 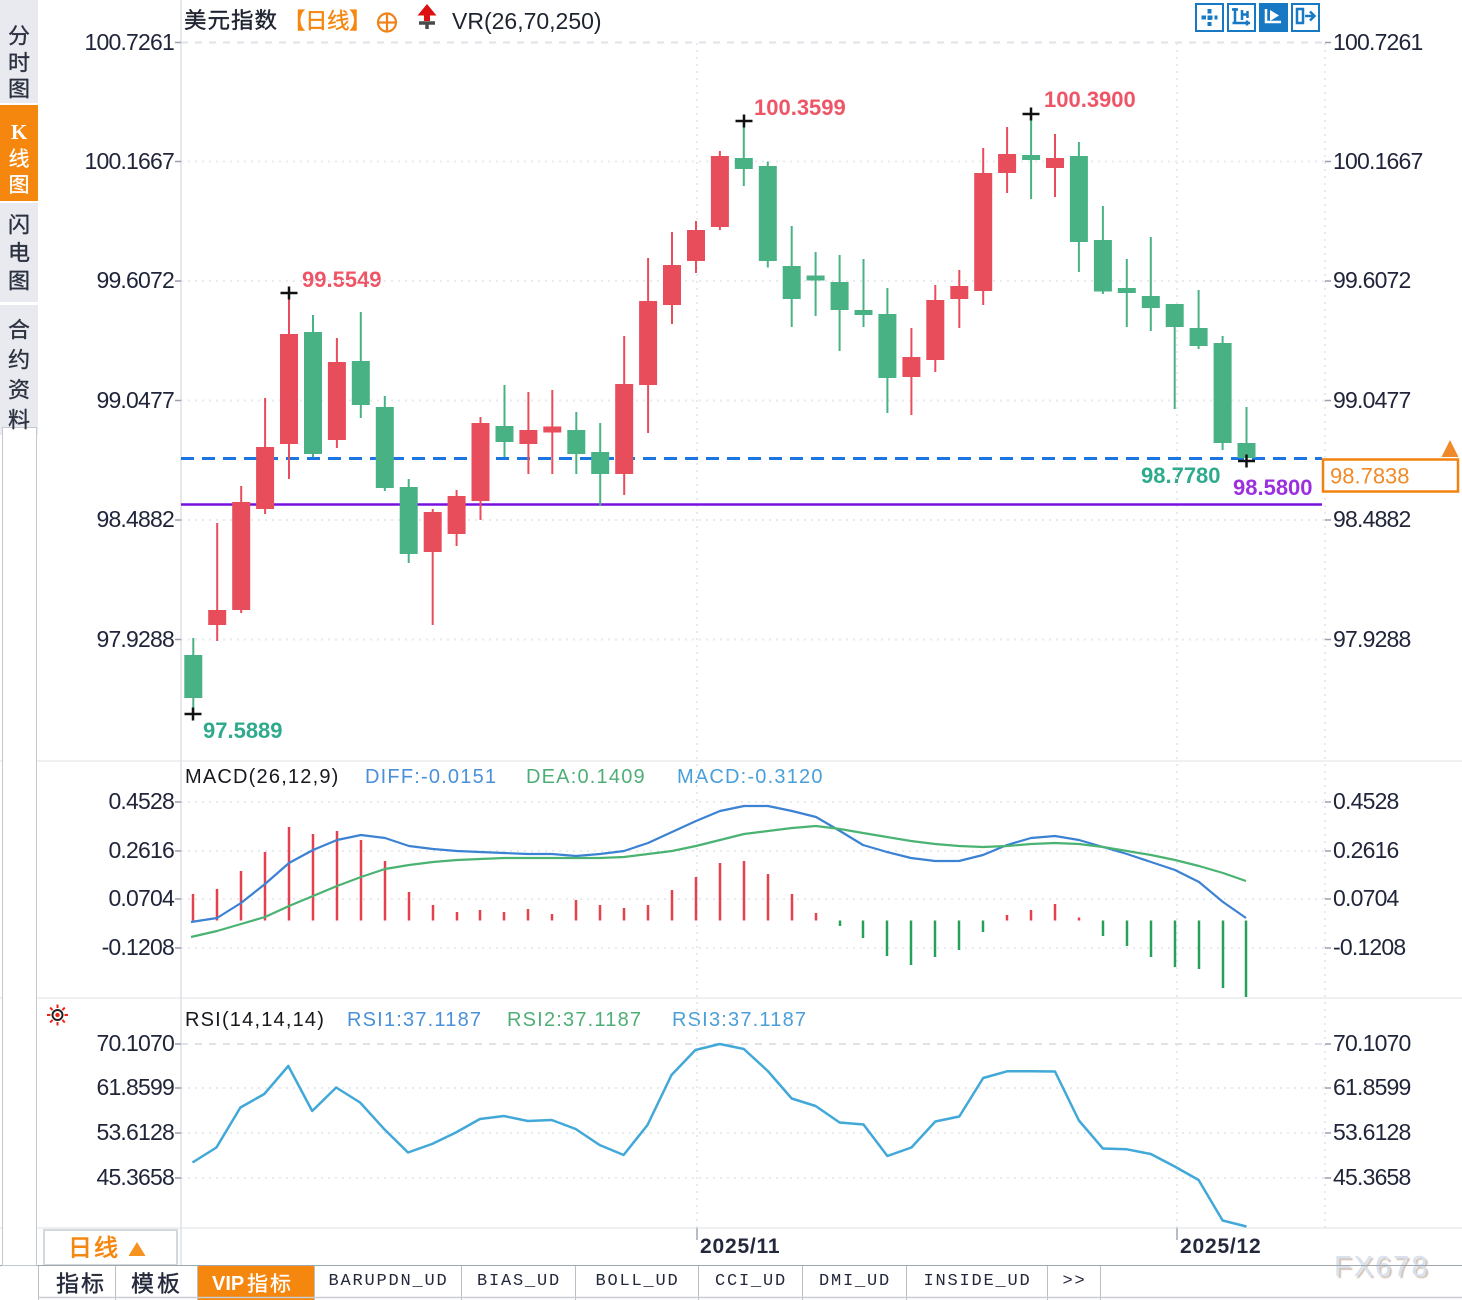 What do you see at coordinates (228, 1284) in the screenshot?
I see `svg-text: VIP` at bounding box center [228, 1284].